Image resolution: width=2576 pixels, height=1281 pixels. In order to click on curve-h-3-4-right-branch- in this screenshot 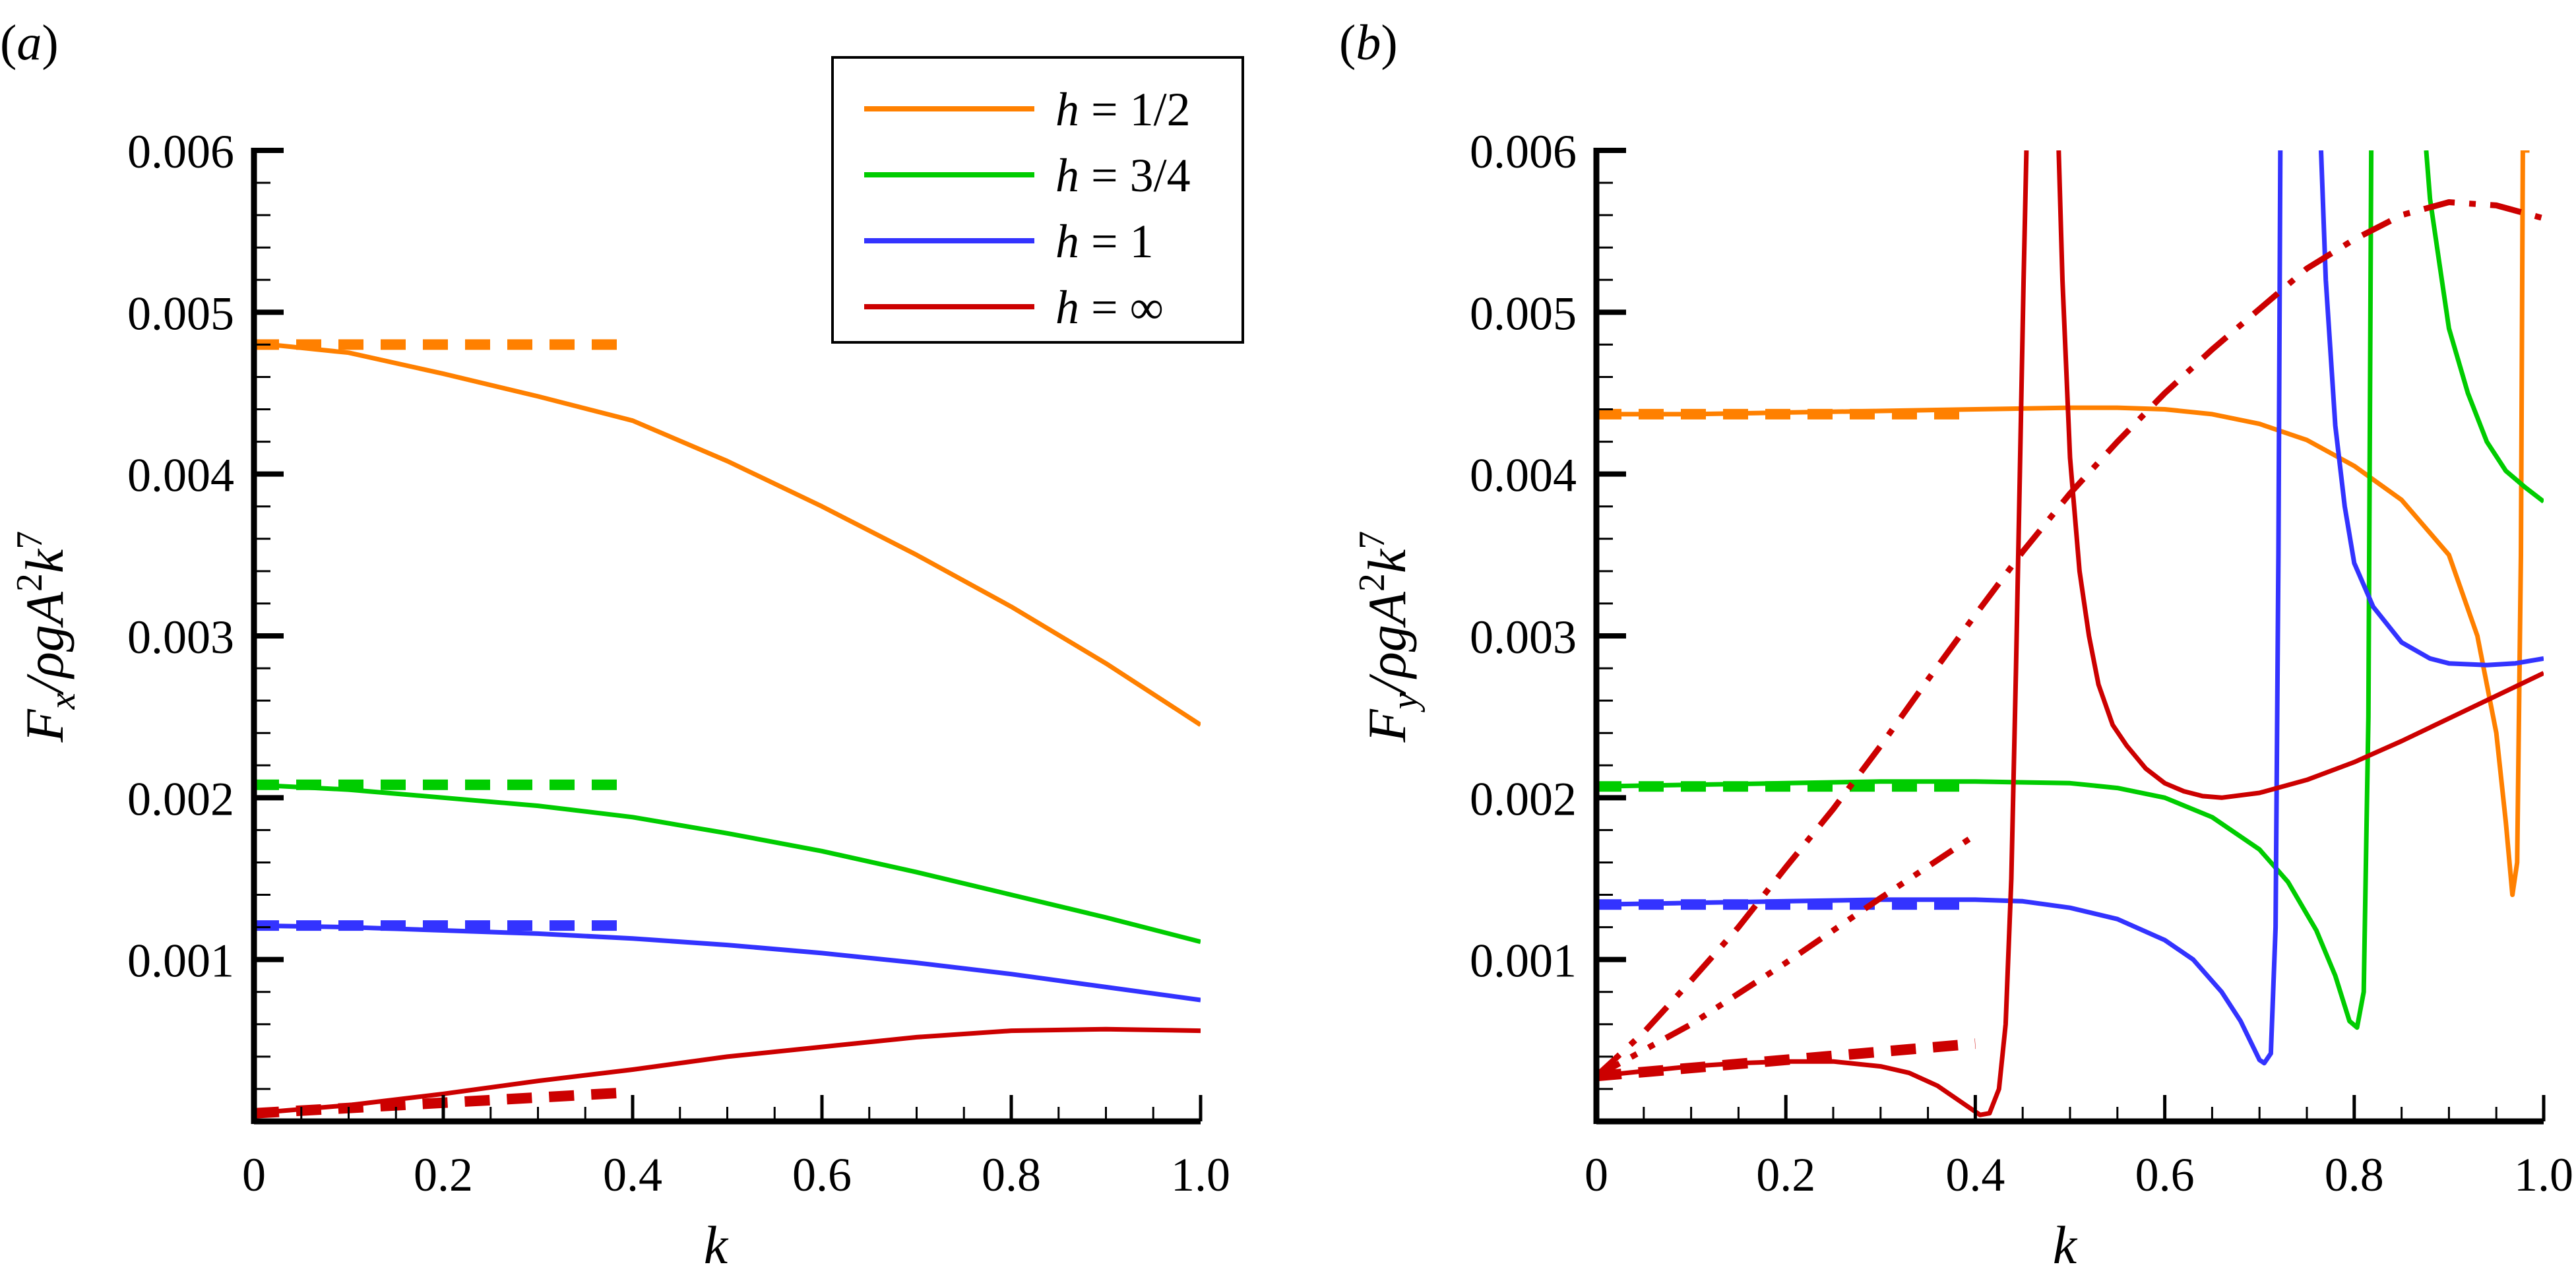, I will do `click(2484, 327)`.